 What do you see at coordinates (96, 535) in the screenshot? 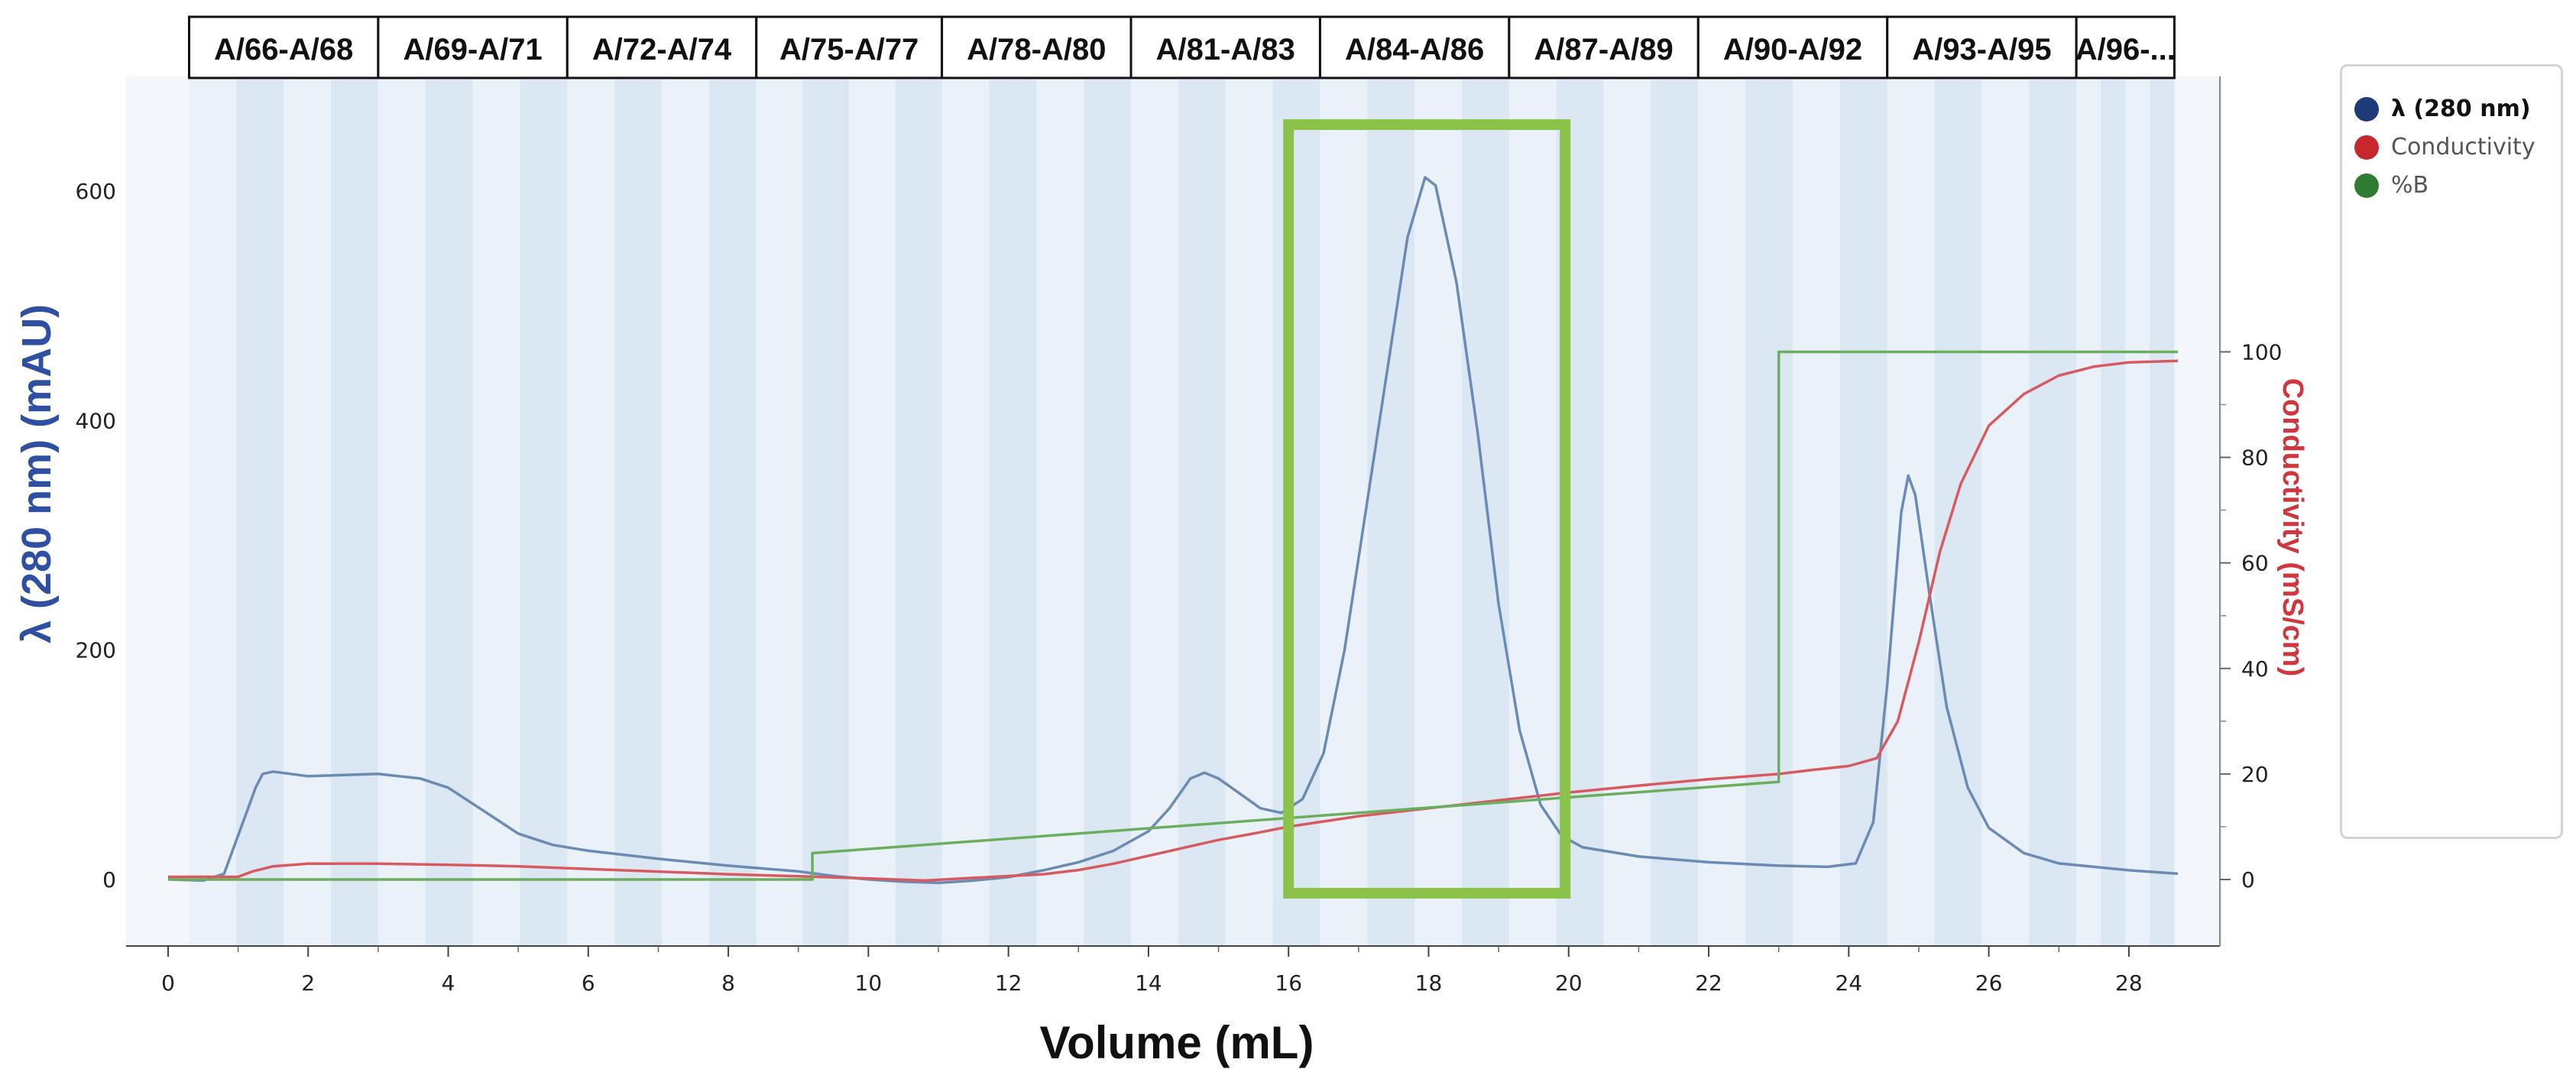
I see `y-axis-left: 0 200 400 600` at bounding box center [96, 535].